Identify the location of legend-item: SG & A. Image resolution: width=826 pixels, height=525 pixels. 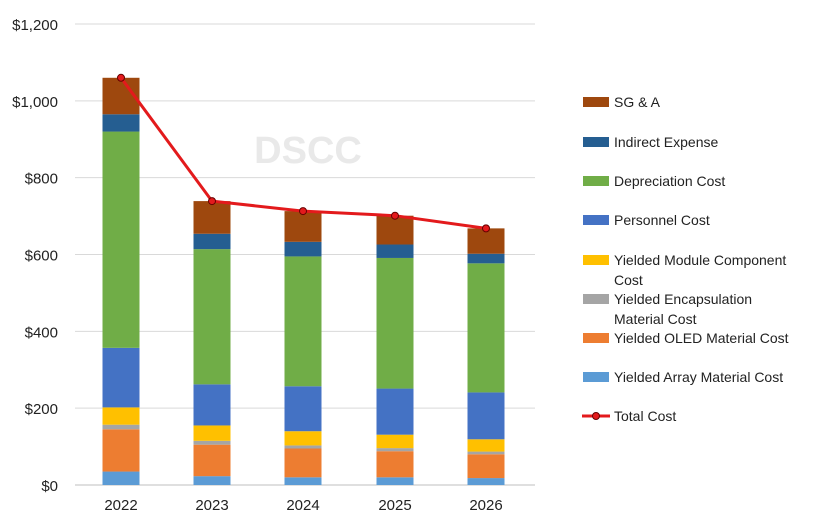
(622, 102).